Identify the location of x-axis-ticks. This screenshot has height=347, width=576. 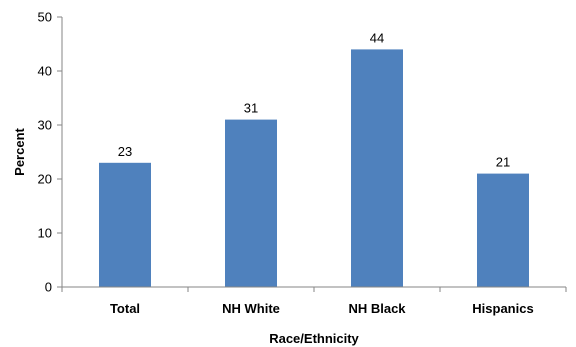
(314, 289).